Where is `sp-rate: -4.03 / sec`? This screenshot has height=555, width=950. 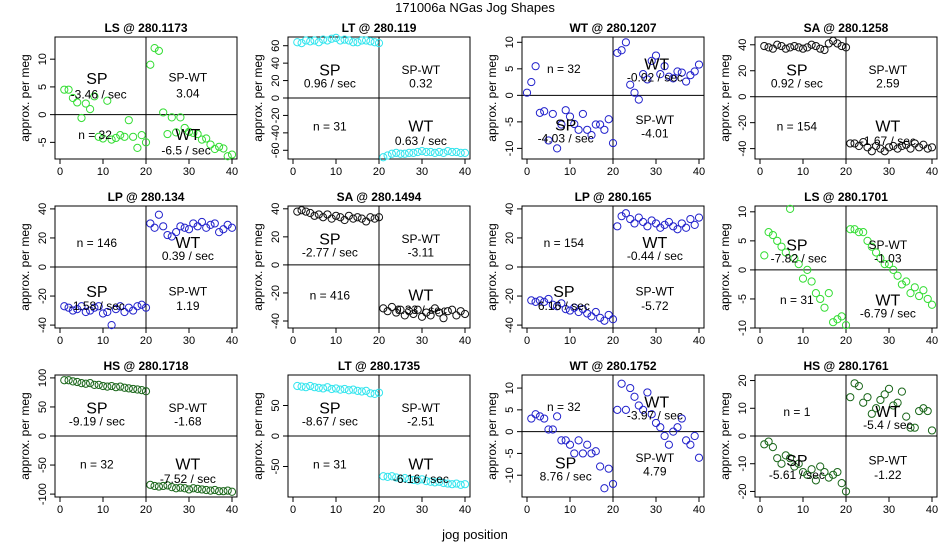 sp-rate: -4.03 / sec is located at coordinates (566, 138).